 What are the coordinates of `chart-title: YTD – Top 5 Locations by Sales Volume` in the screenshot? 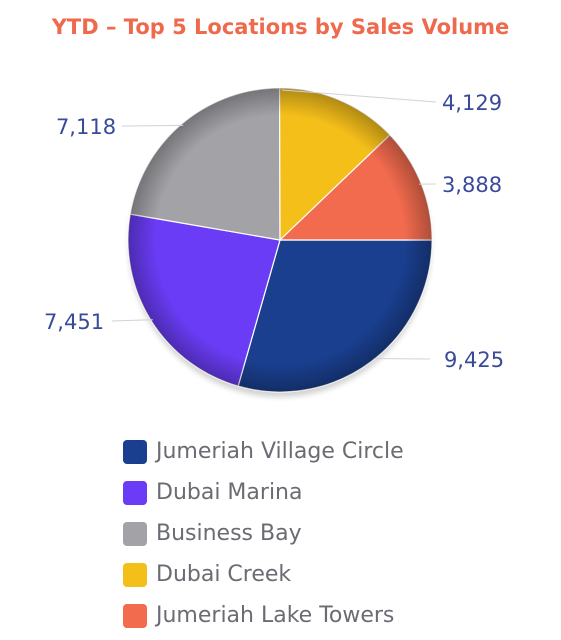 It's located at (280, 27).